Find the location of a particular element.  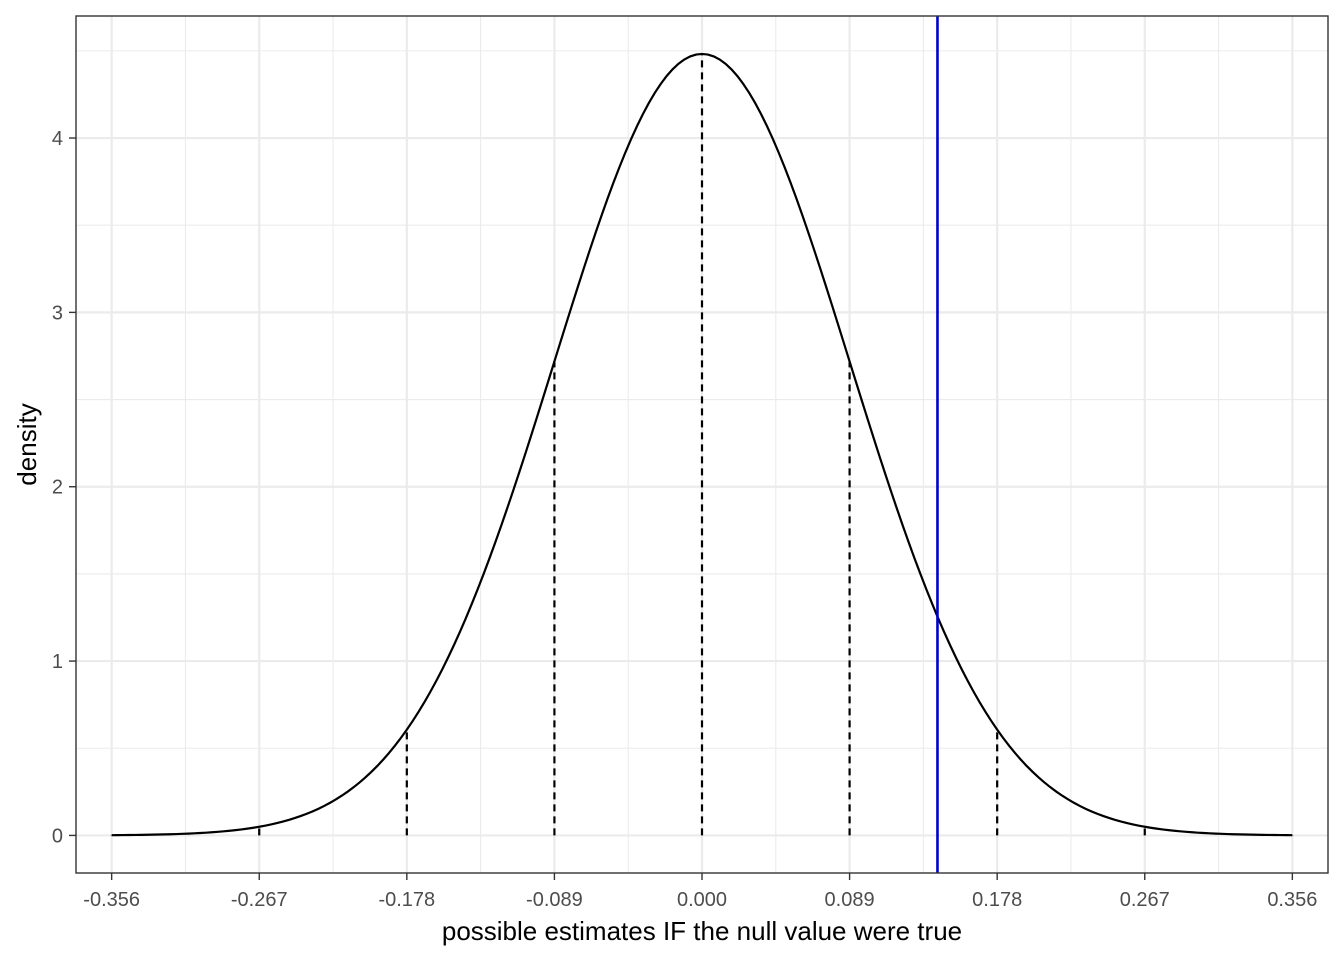

x-tick-label: -0.178 is located at coordinates (406, 900).